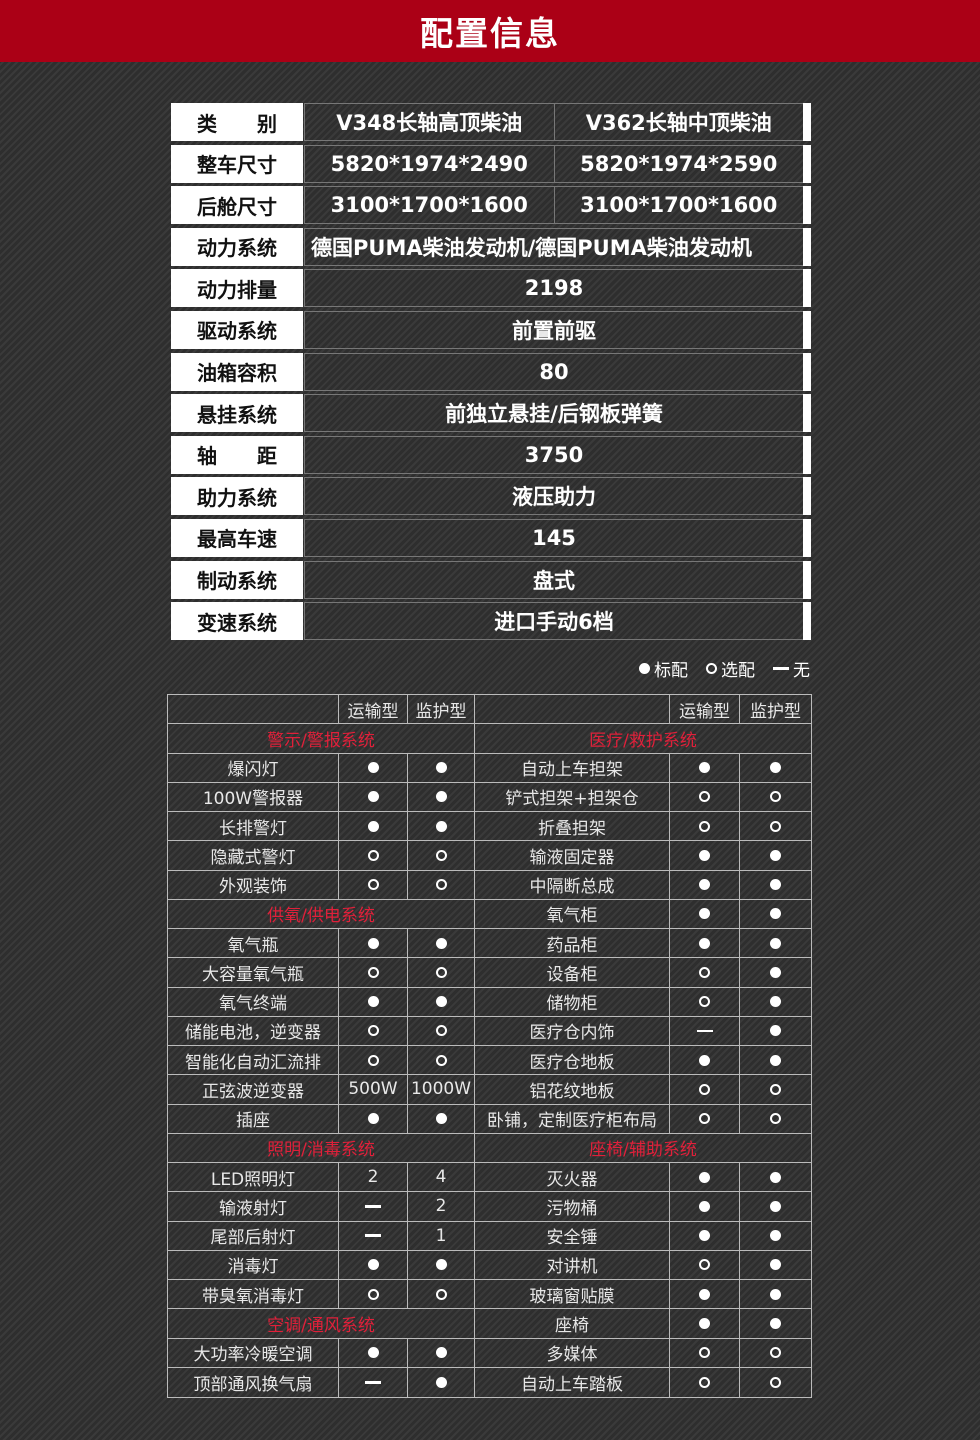 This screenshot has width=980, height=1440. Describe the element at coordinates (553, 205) in the screenshot. I see `spec-values: 3100*1700*1600 3100*1700*1600` at that location.